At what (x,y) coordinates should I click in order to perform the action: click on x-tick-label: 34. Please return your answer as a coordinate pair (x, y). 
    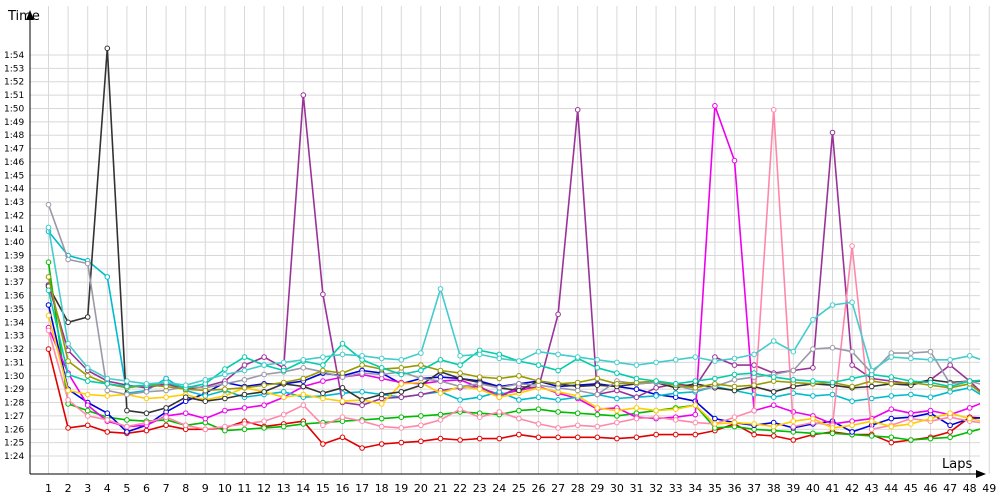
    Looking at the image, I should click on (695, 488).